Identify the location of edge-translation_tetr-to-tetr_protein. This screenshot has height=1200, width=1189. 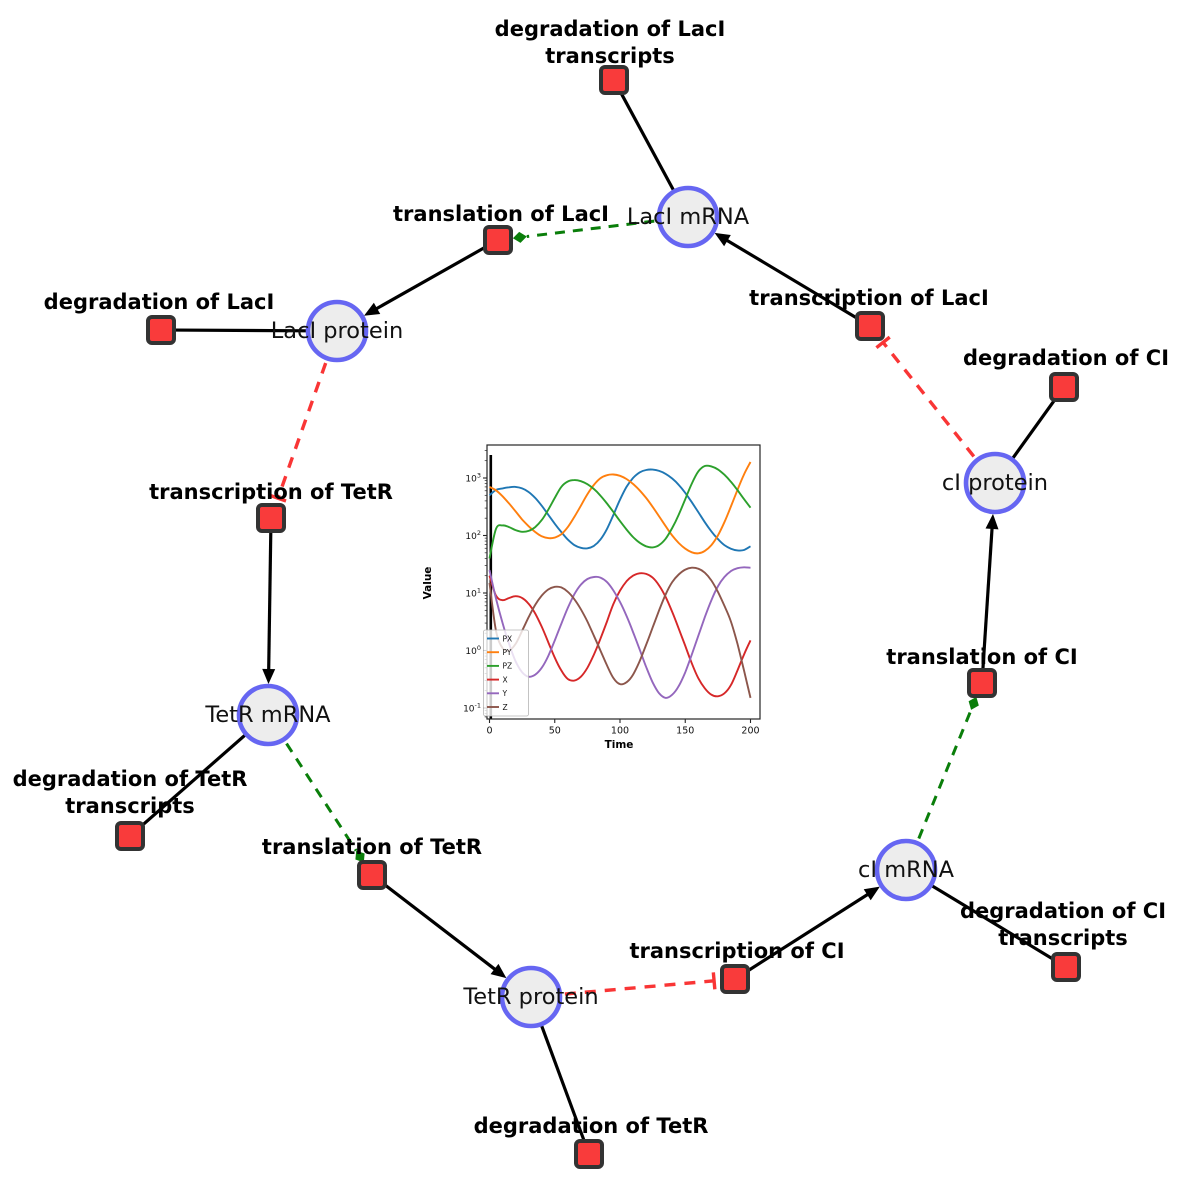
(440, 927).